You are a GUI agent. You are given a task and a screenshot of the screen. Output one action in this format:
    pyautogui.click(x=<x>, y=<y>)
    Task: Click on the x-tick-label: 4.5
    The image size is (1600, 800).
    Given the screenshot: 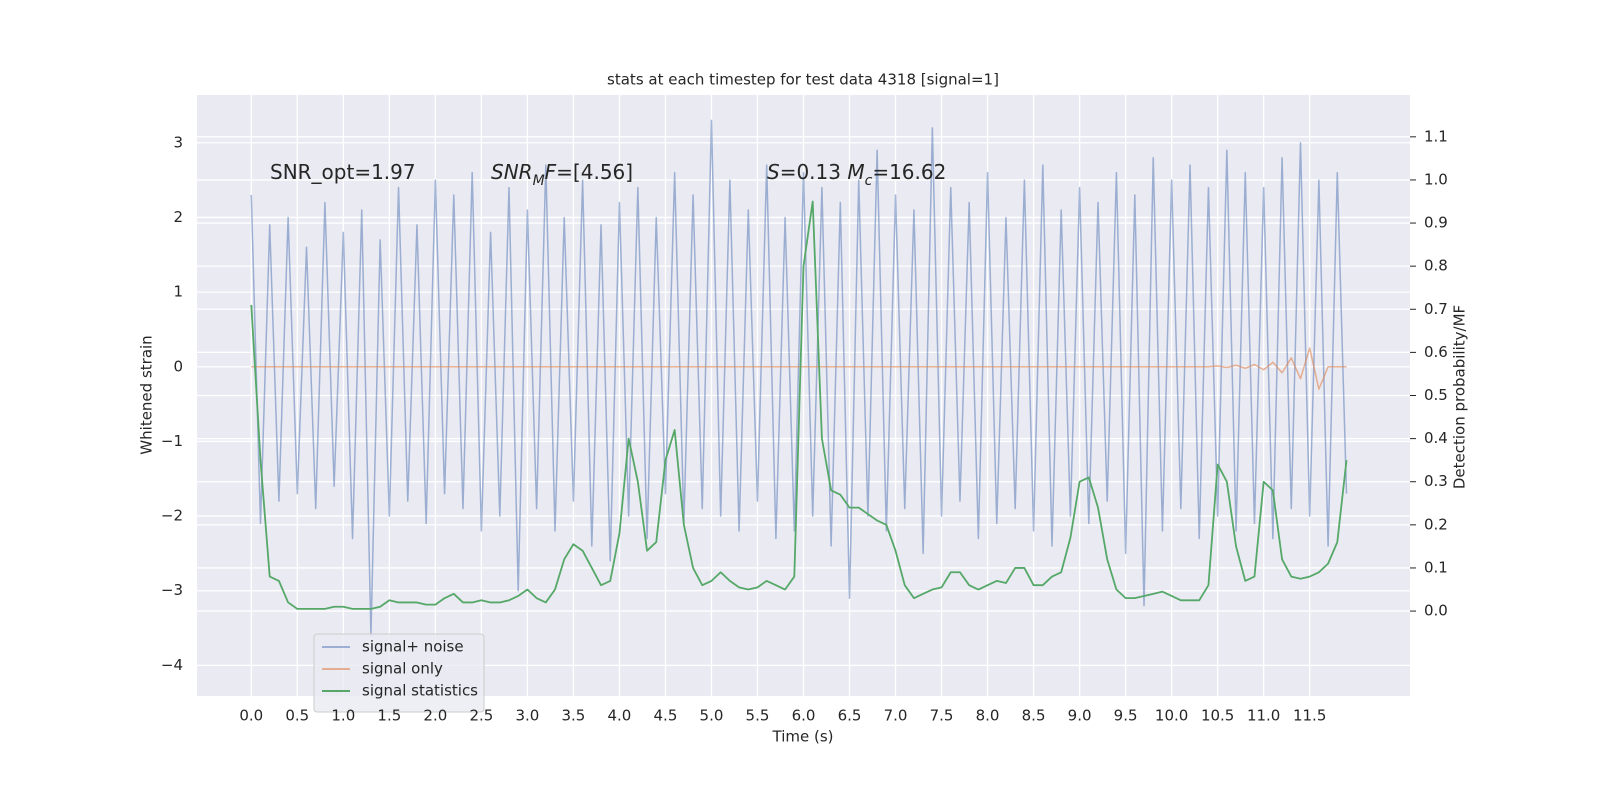 What is the action you would take?
    pyautogui.click(x=666, y=716)
    